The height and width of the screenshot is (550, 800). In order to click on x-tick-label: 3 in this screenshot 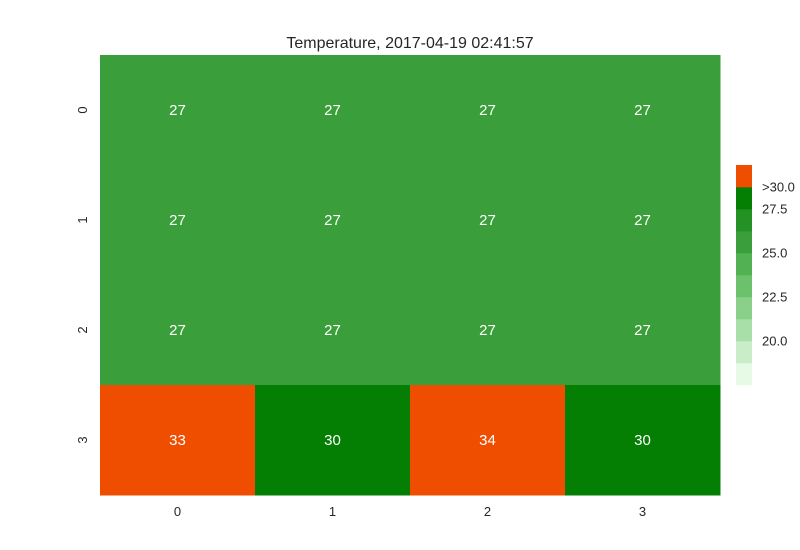, I will do `click(642, 511)`.